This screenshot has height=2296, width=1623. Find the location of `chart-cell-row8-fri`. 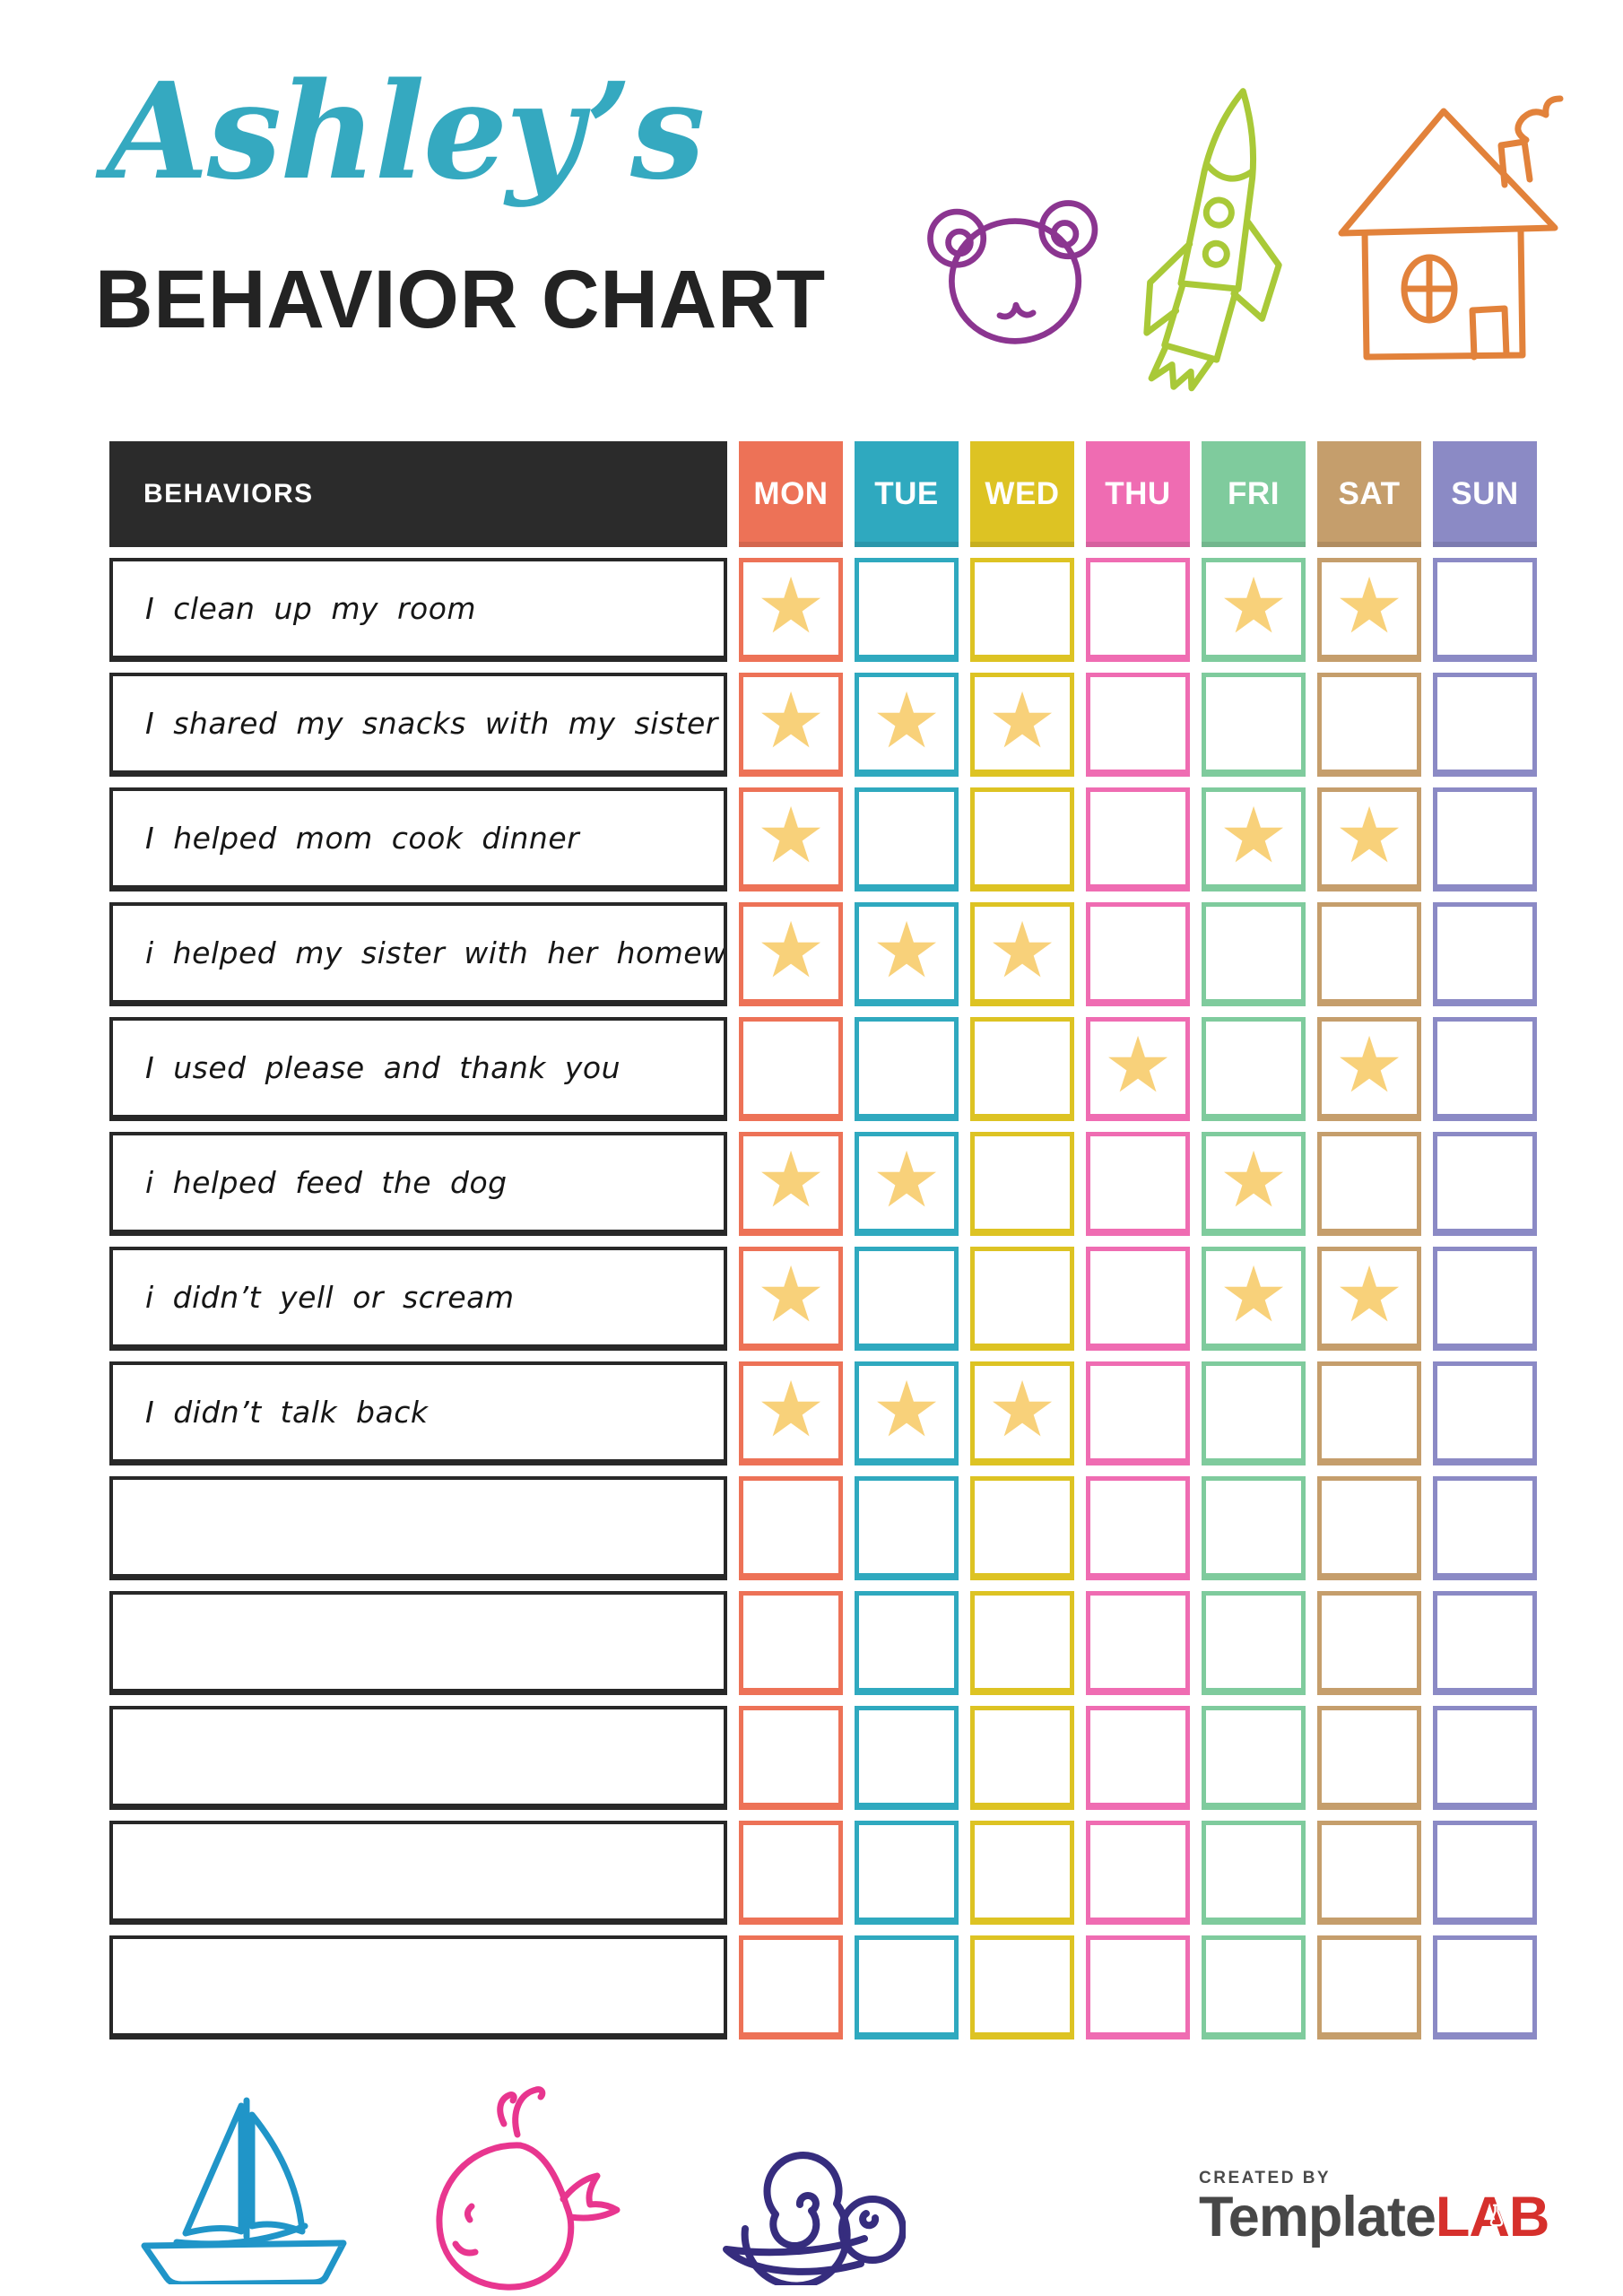

chart-cell-row8-fri is located at coordinates (1254, 1413).